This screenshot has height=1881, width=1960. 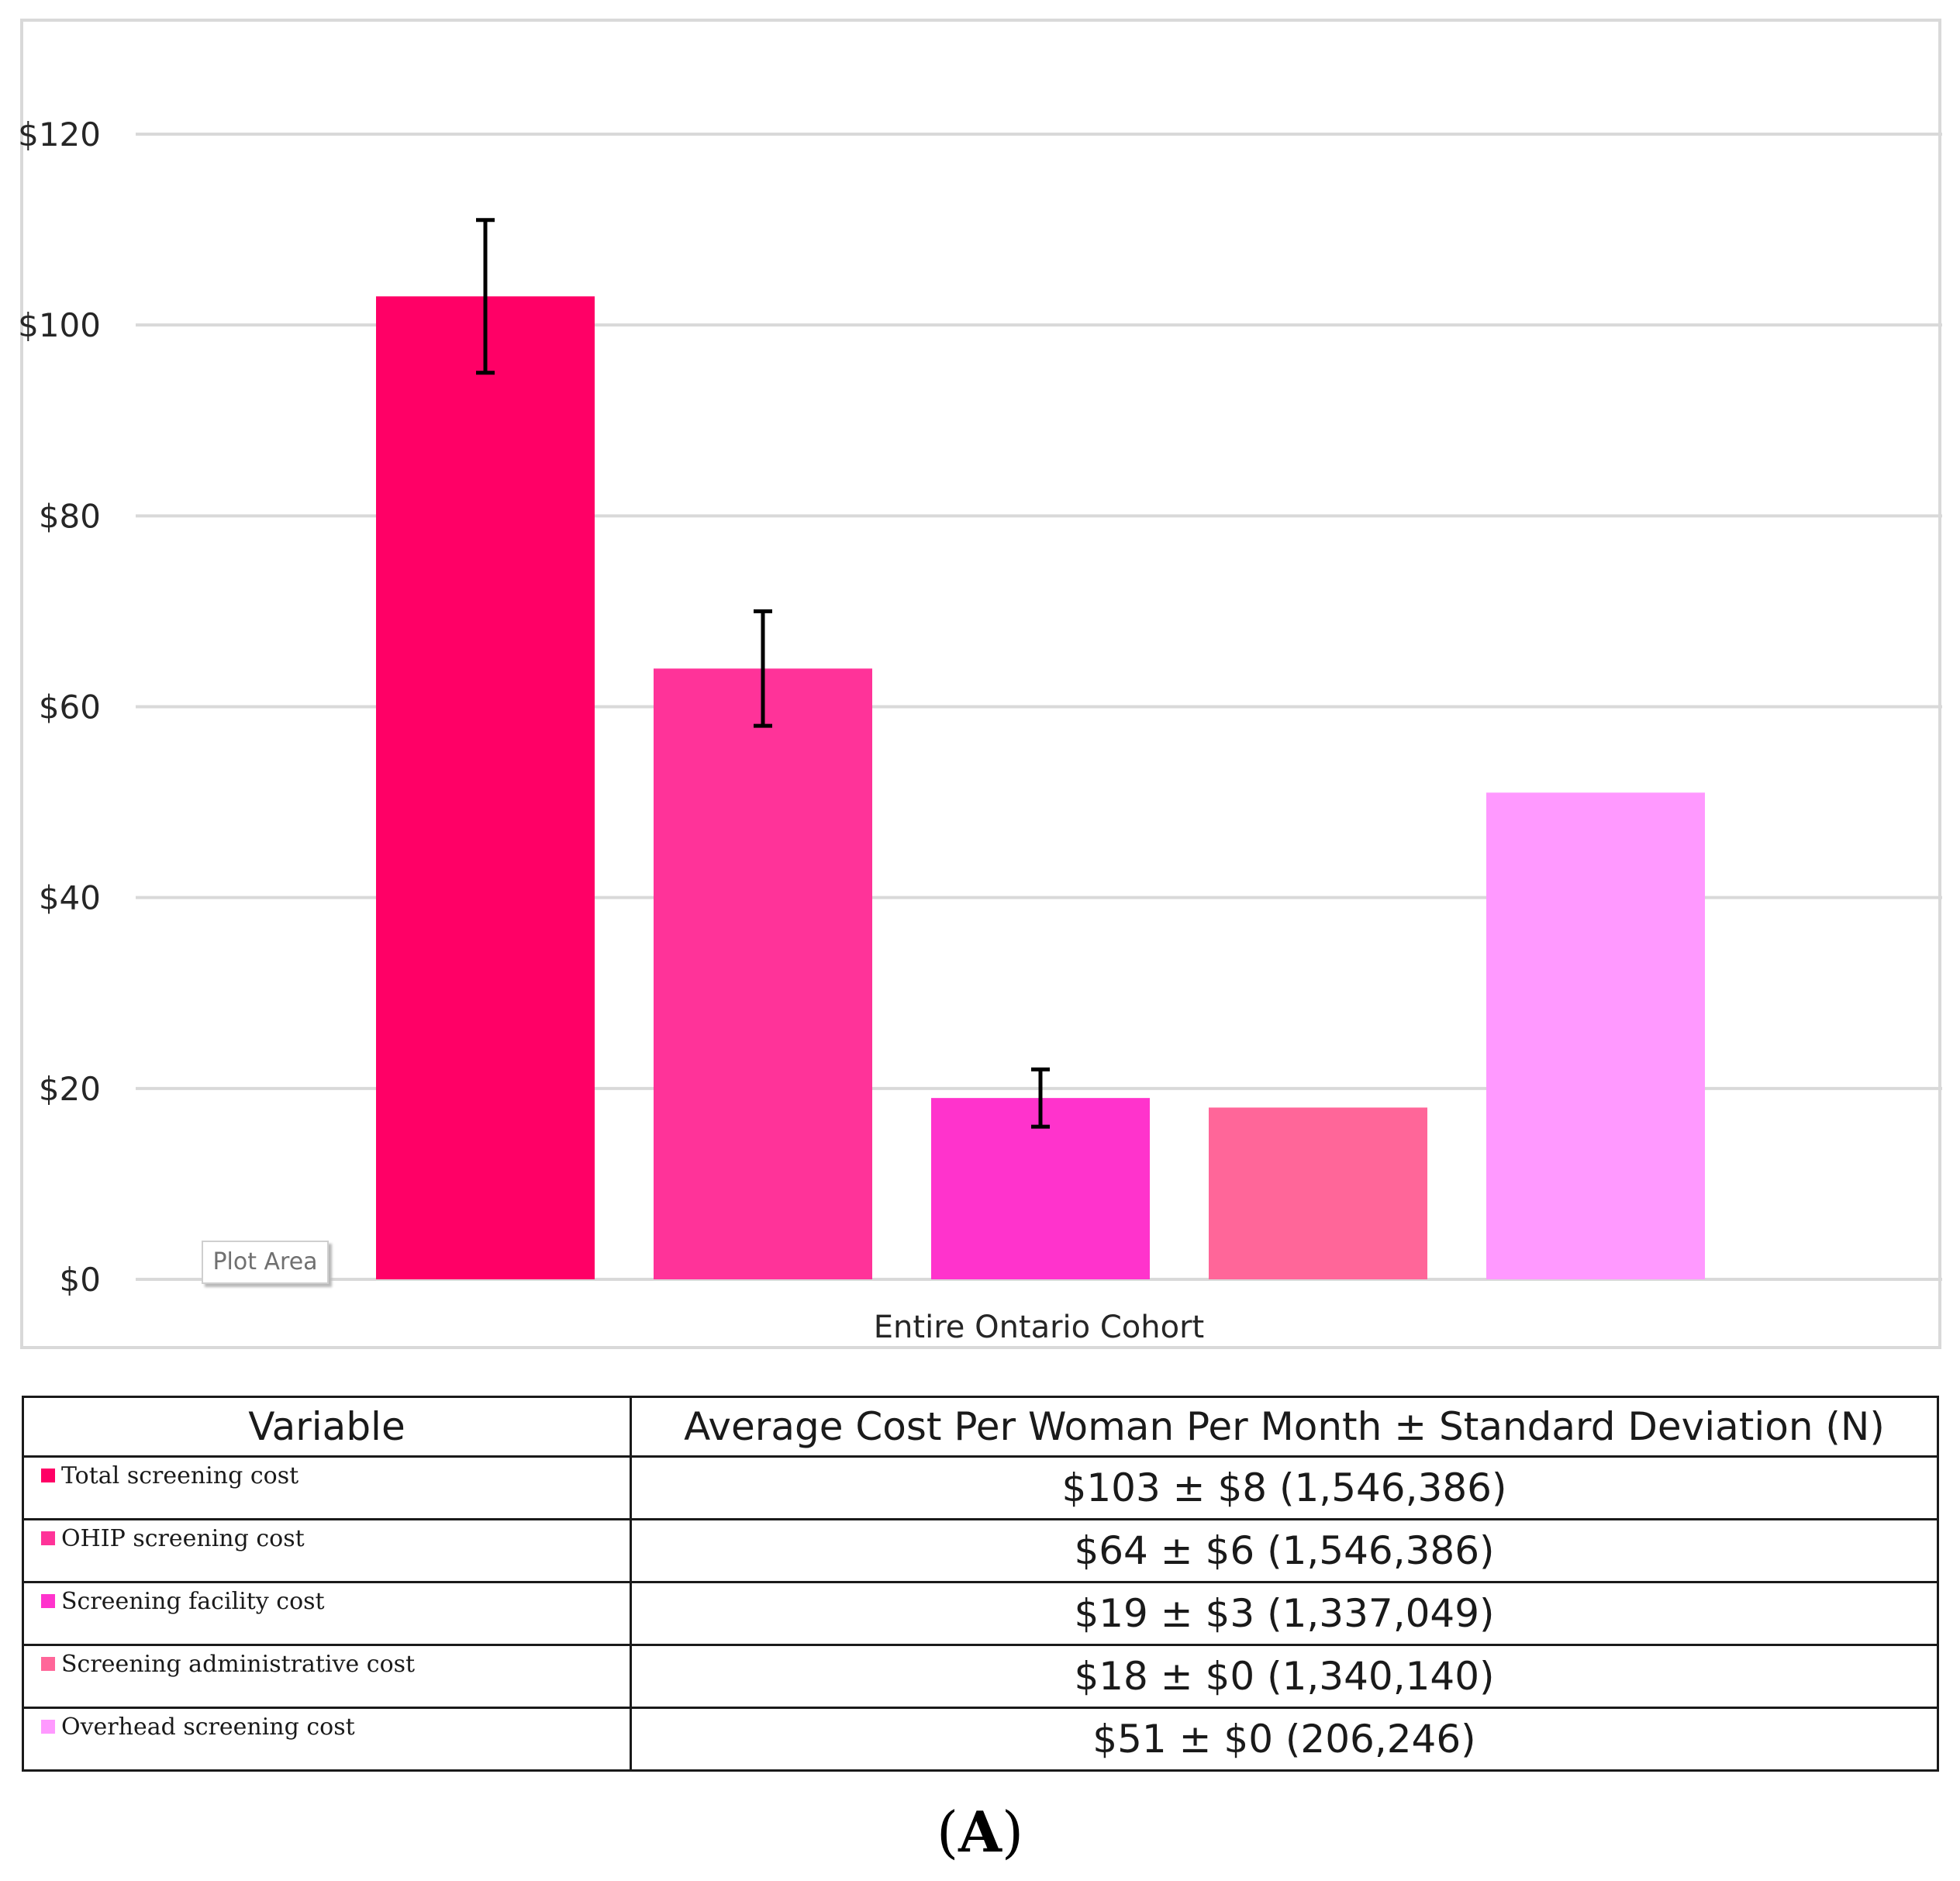 I want to click on variable-cell: Overhead screening cost, so click(x=327, y=1739).